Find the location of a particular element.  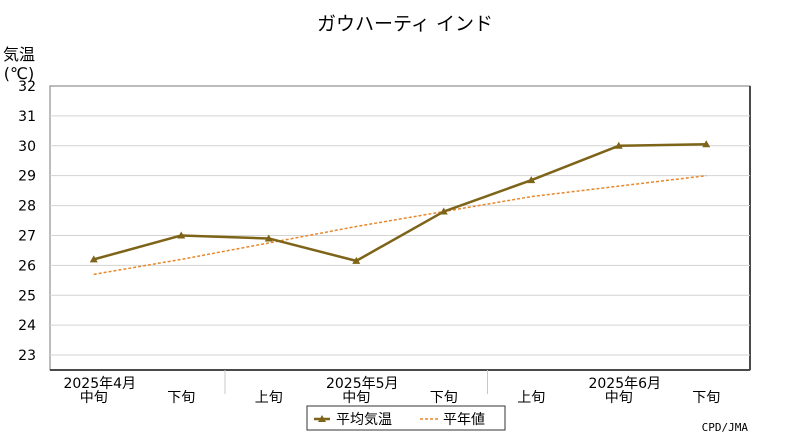

x-month-label: 2025年6月 is located at coordinates (624, 384).